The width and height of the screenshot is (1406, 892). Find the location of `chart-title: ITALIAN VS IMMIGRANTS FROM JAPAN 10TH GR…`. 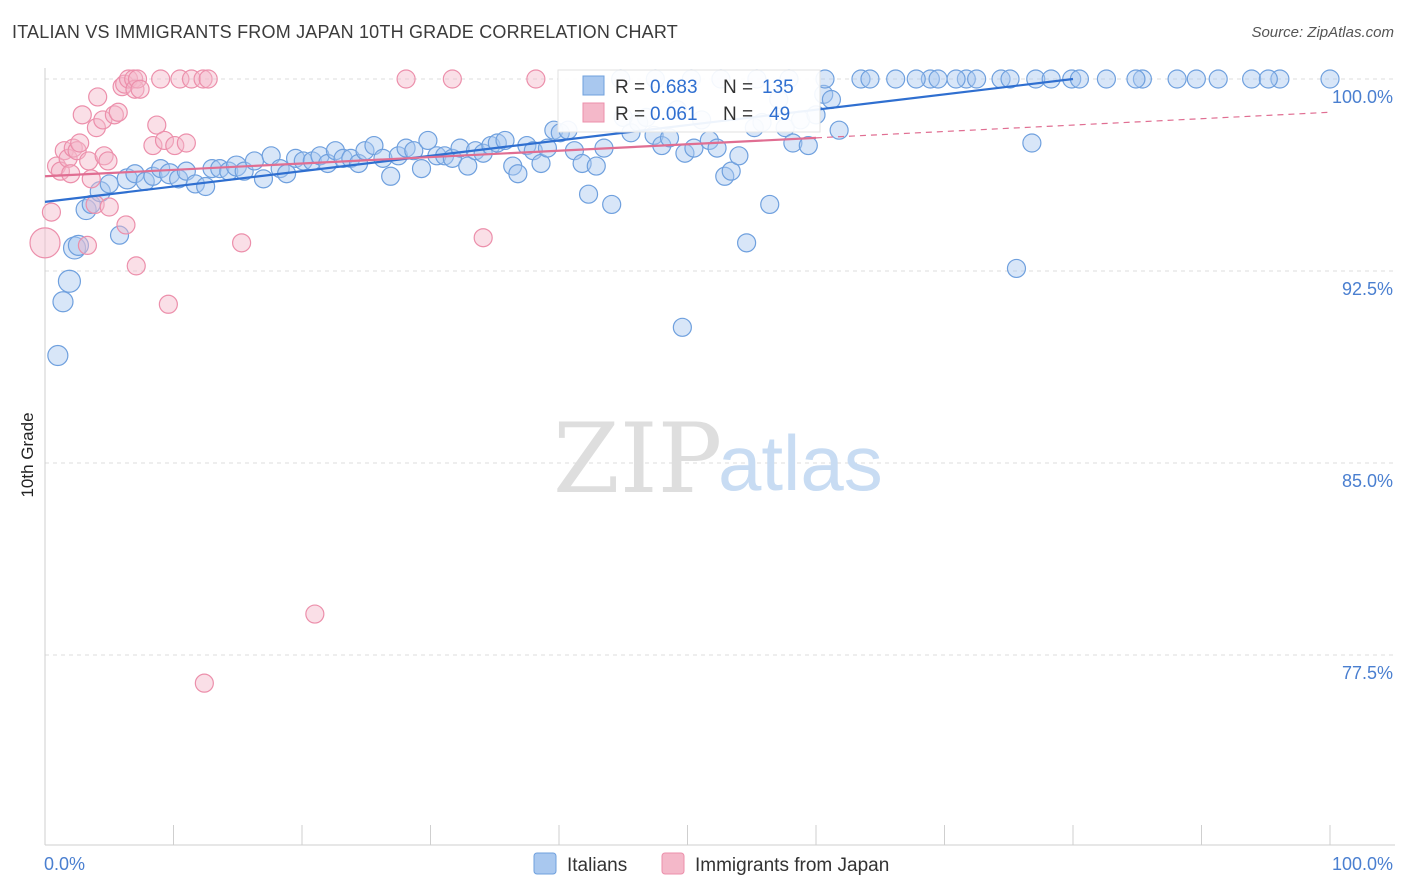

chart-title: ITALIAN VS IMMIGRANTS FROM JAPAN 10TH GR… is located at coordinates (345, 32).